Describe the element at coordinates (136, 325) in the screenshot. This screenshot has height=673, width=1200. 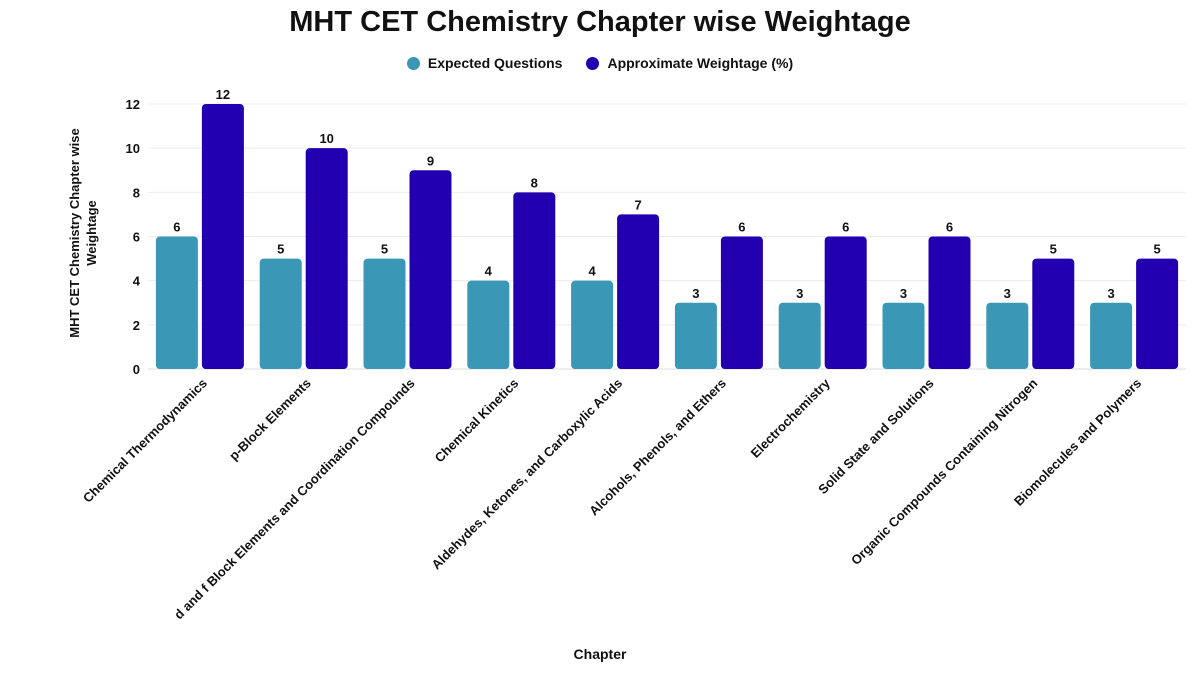
I see `y-tick-label: 2` at that location.